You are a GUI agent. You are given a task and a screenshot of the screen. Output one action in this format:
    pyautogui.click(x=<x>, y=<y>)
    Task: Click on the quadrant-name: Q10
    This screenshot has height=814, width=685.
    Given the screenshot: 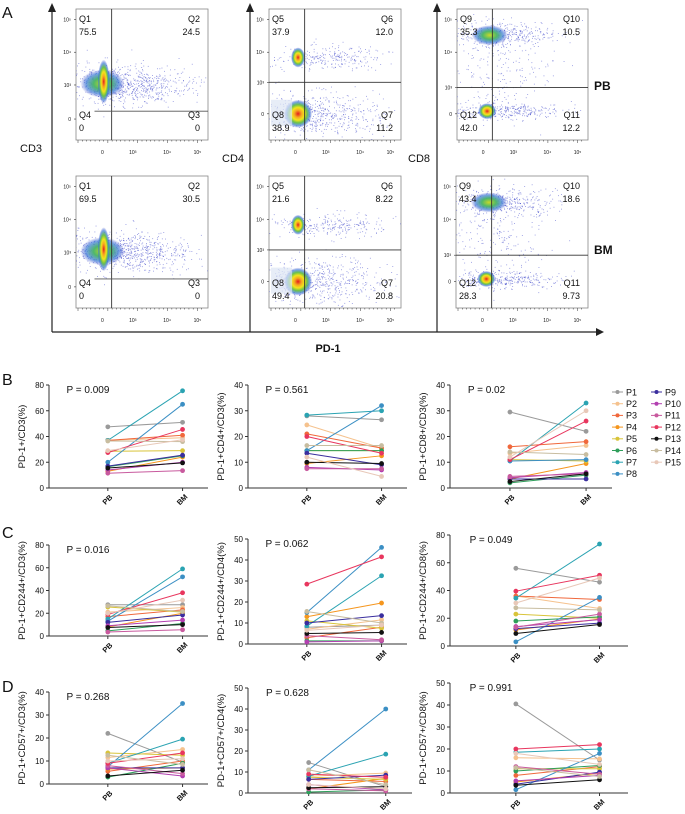 What is the action you would take?
    pyautogui.click(x=571, y=19)
    